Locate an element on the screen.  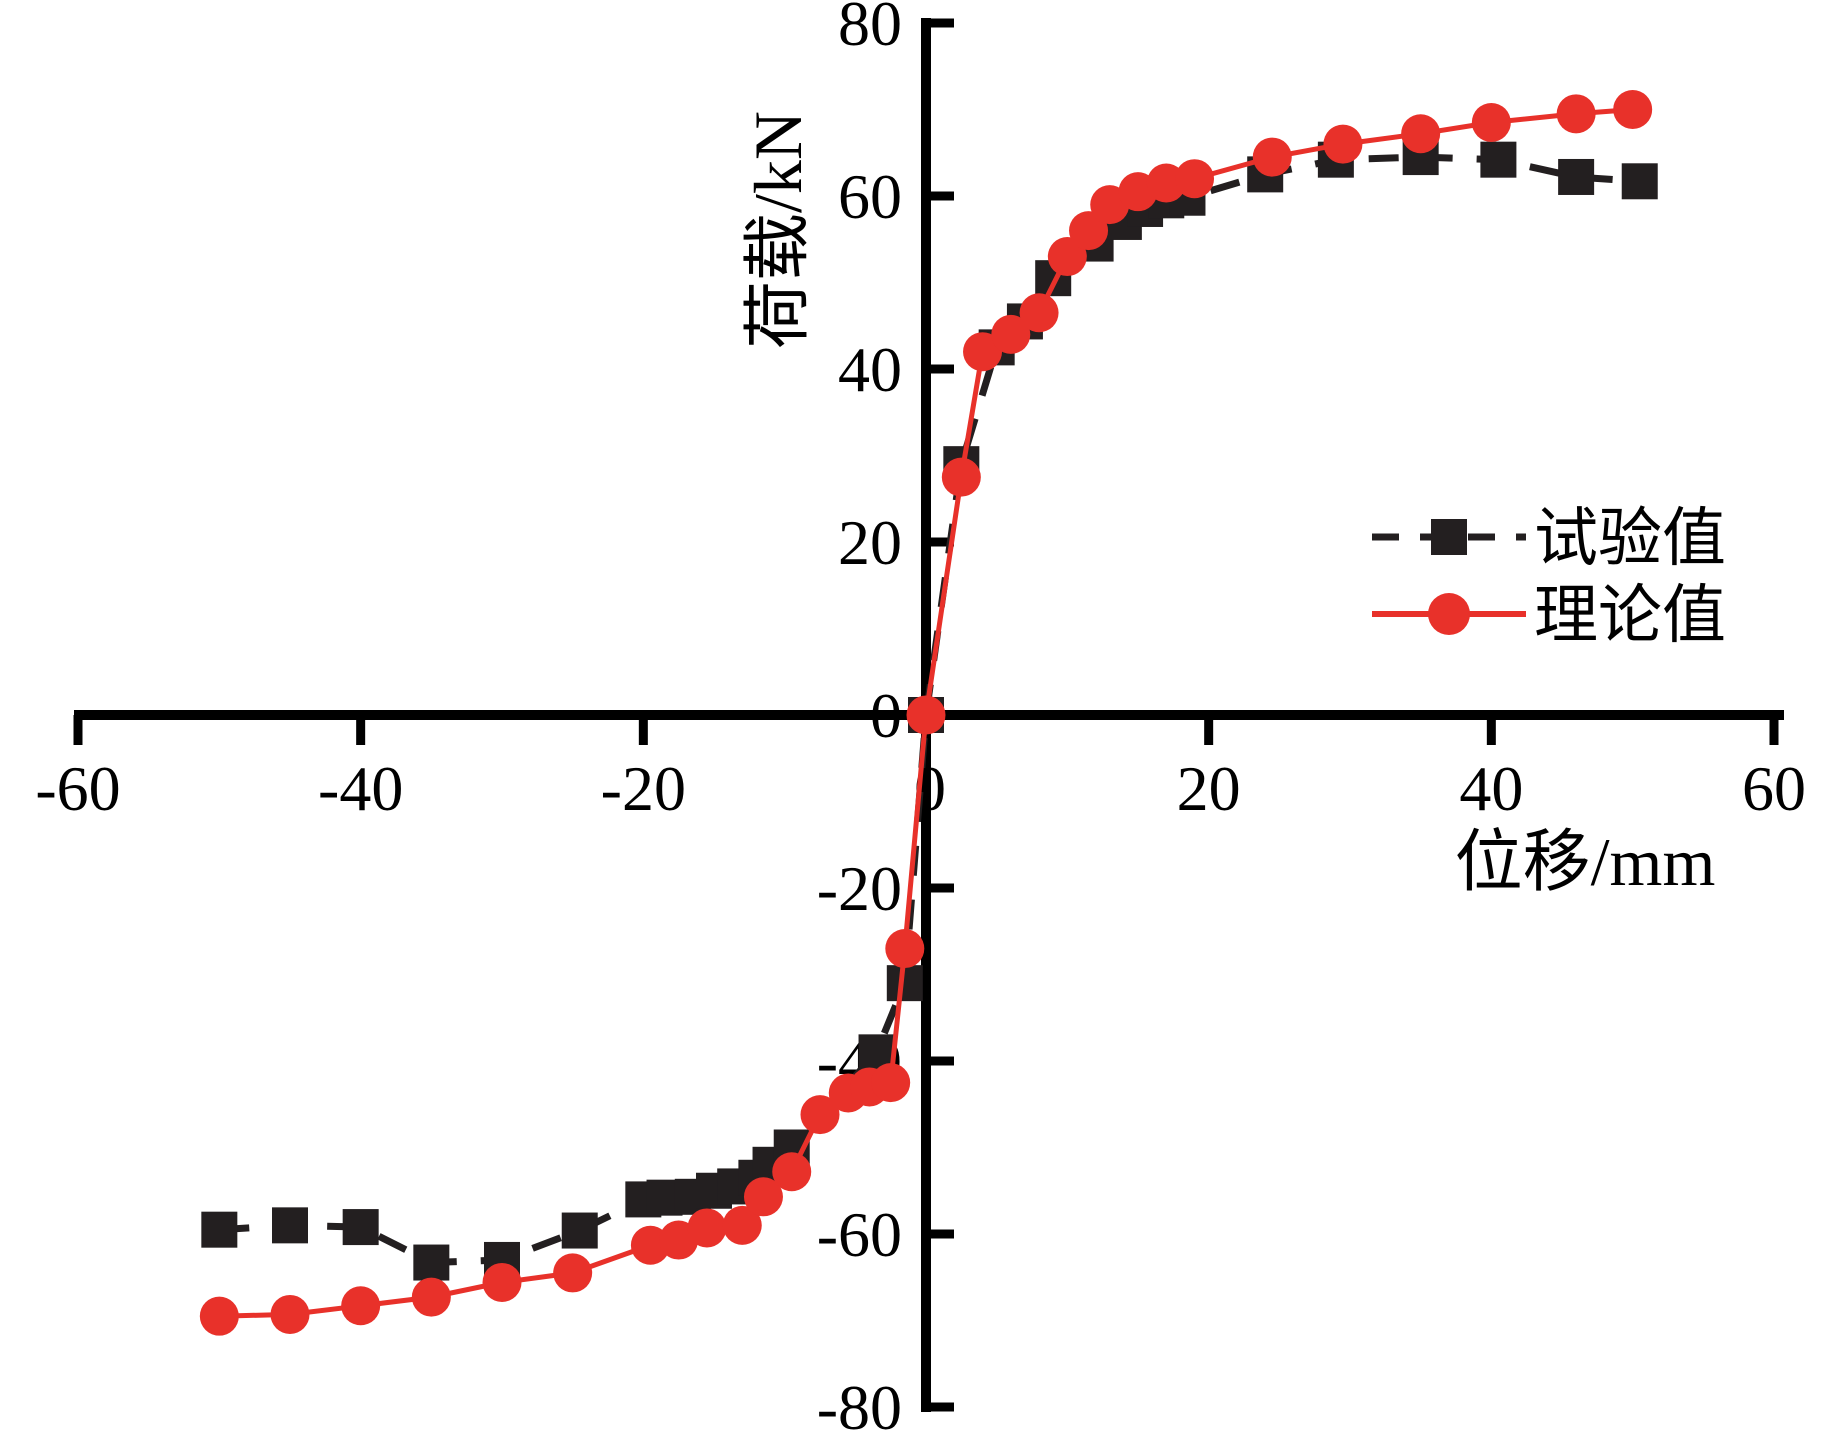
y-tick-label: 20 is located at coordinates (870, 542).